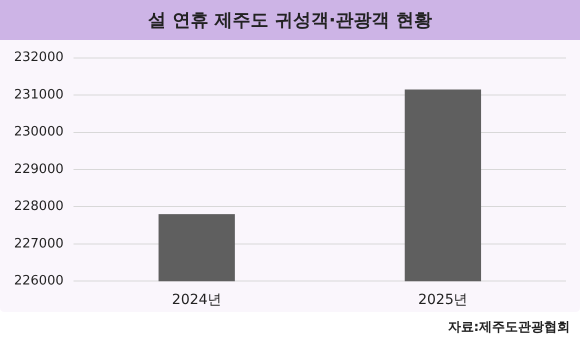 The width and height of the screenshot is (580, 344). What do you see at coordinates (39, 132) in the screenshot?
I see `y-tick-label: 230000` at bounding box center [39, 132].